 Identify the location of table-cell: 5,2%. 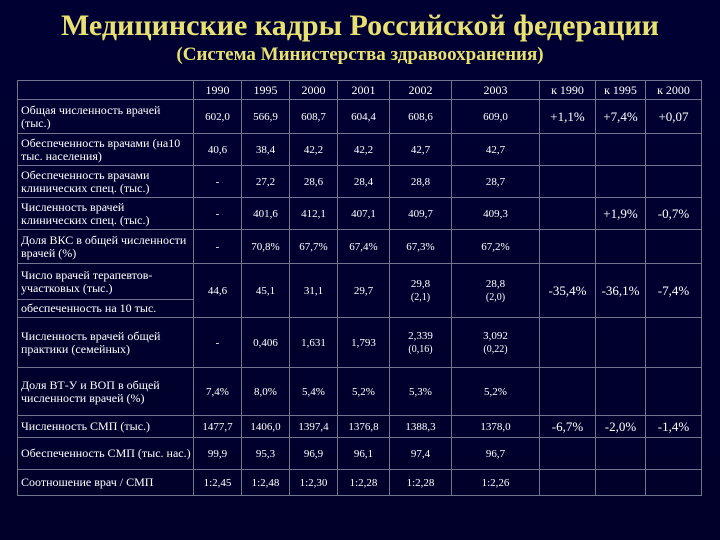
(363, 391).